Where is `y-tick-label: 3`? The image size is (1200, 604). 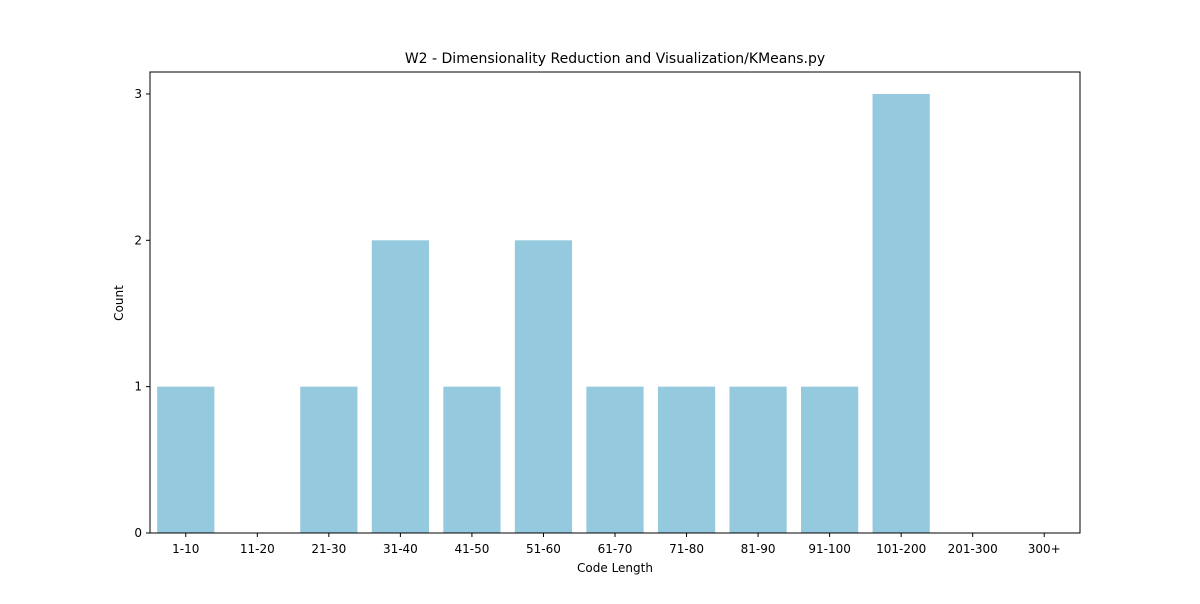
y-tick-label: 3 is located at coordinates (138, 94).